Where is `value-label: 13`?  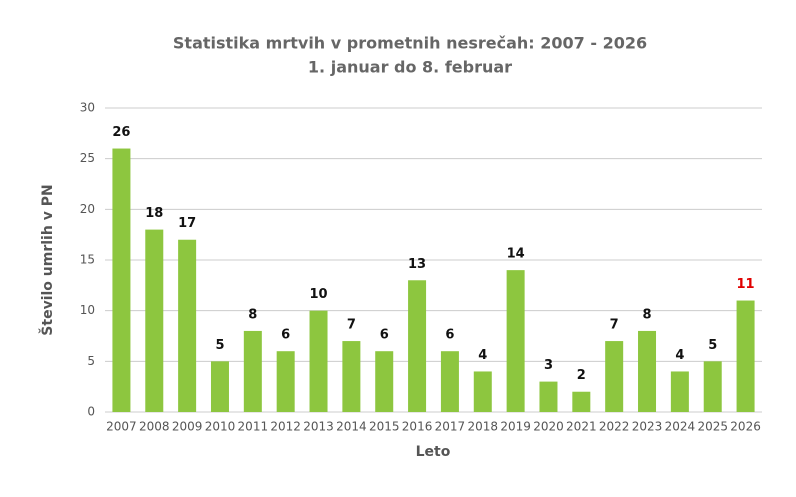
value-label: 13 is located at coordinates (417, 264).